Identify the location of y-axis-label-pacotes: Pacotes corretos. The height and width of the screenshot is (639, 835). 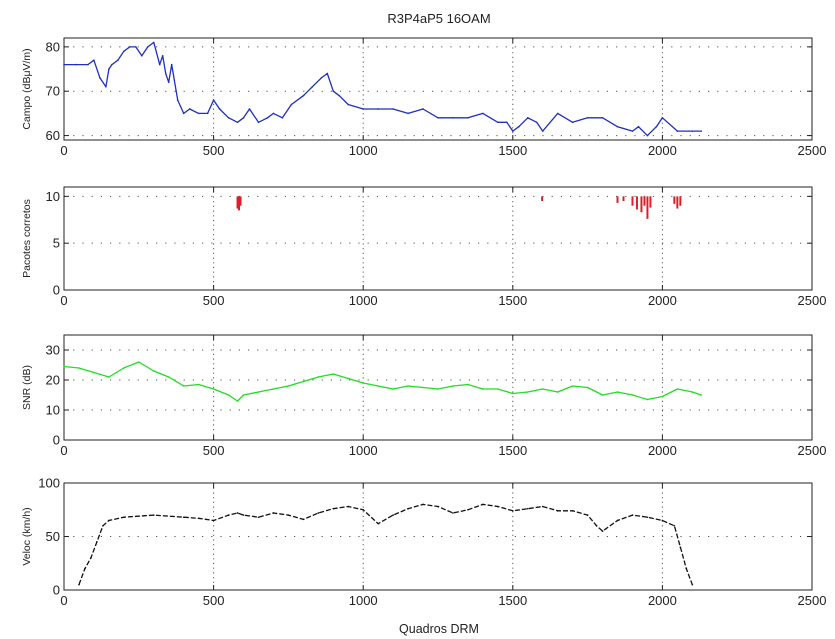
(27, 238).